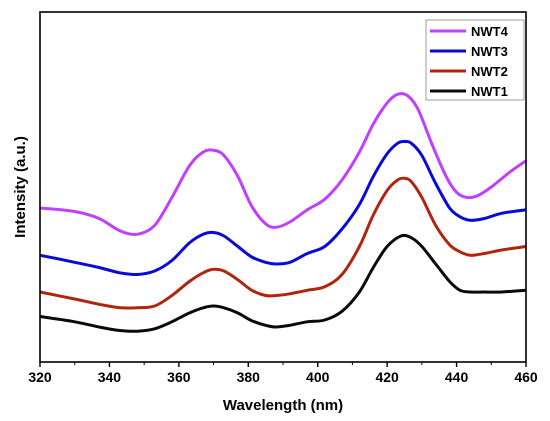 This screenshot has height=421, width=550. Describe the element at coordinates (283, 405) in the screenshot. I see `x-axis-label: Wavelength (nm)` at that location.